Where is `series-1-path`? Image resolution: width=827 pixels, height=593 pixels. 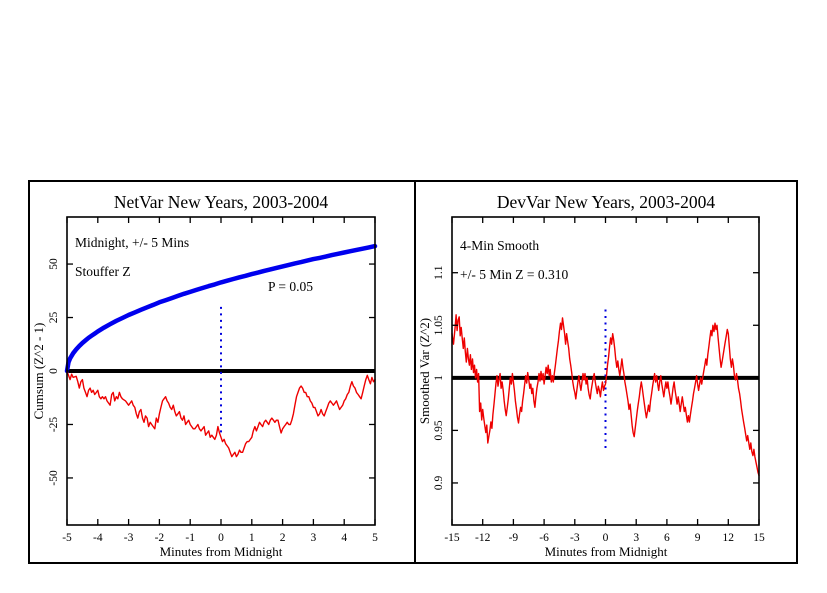 series-1-path is located at coordinates (221, 414).